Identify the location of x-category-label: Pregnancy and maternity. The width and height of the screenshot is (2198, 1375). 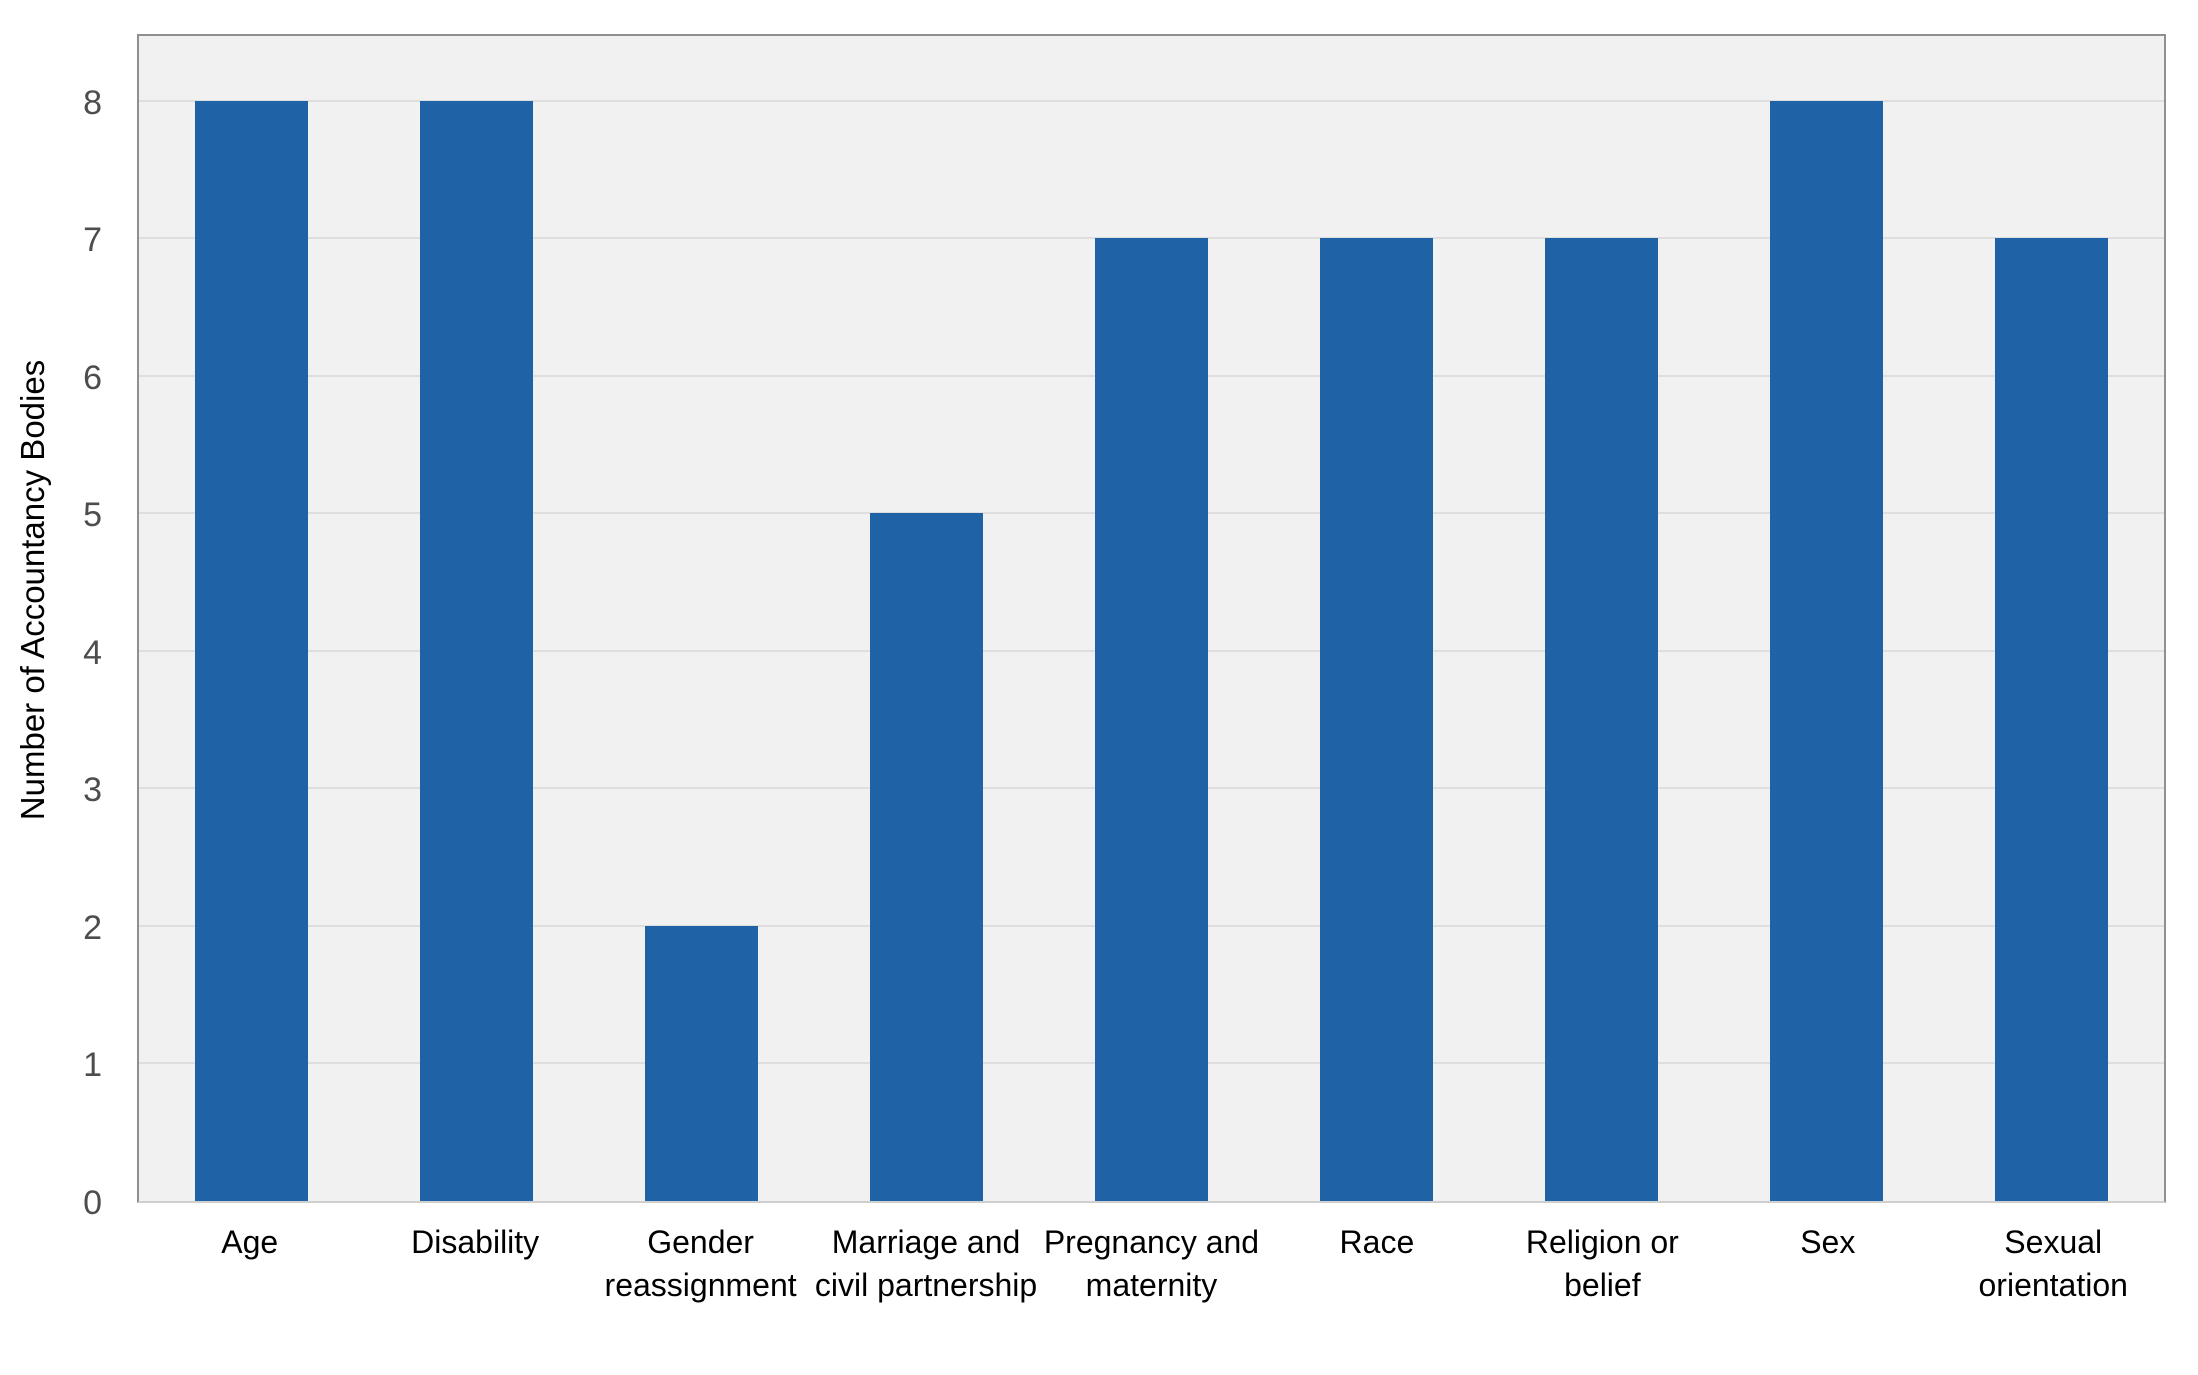
(1151, 1264).